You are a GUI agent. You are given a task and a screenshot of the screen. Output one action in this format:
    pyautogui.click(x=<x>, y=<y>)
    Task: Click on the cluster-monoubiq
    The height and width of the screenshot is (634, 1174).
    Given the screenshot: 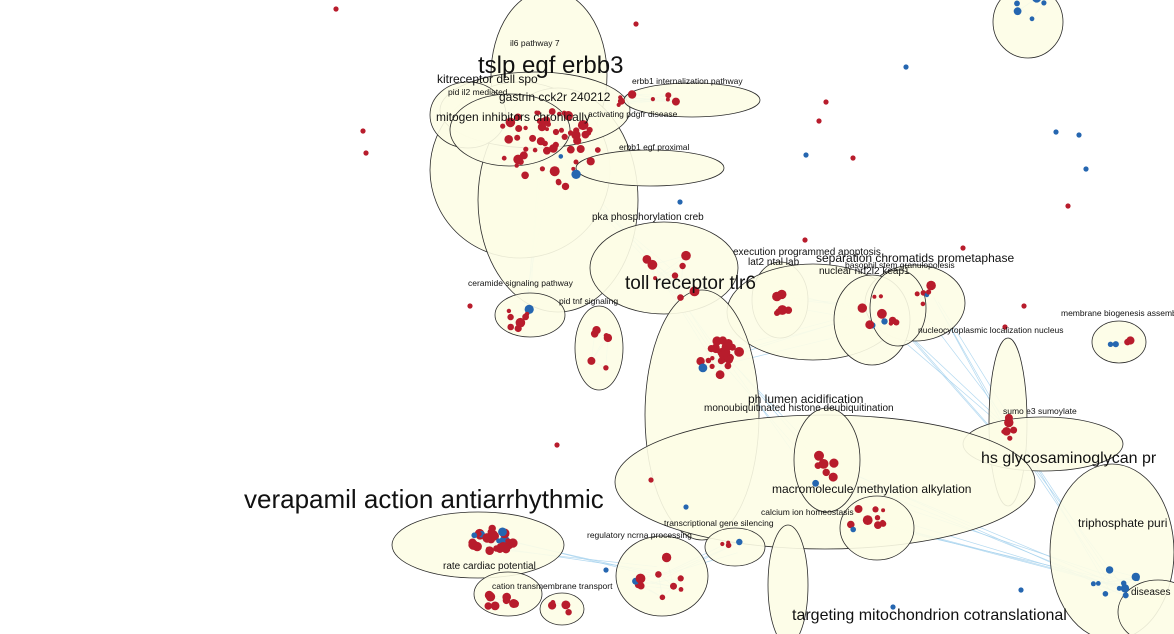 What is the action you would take?
    pyautogui.click(x=827, y=460)
    